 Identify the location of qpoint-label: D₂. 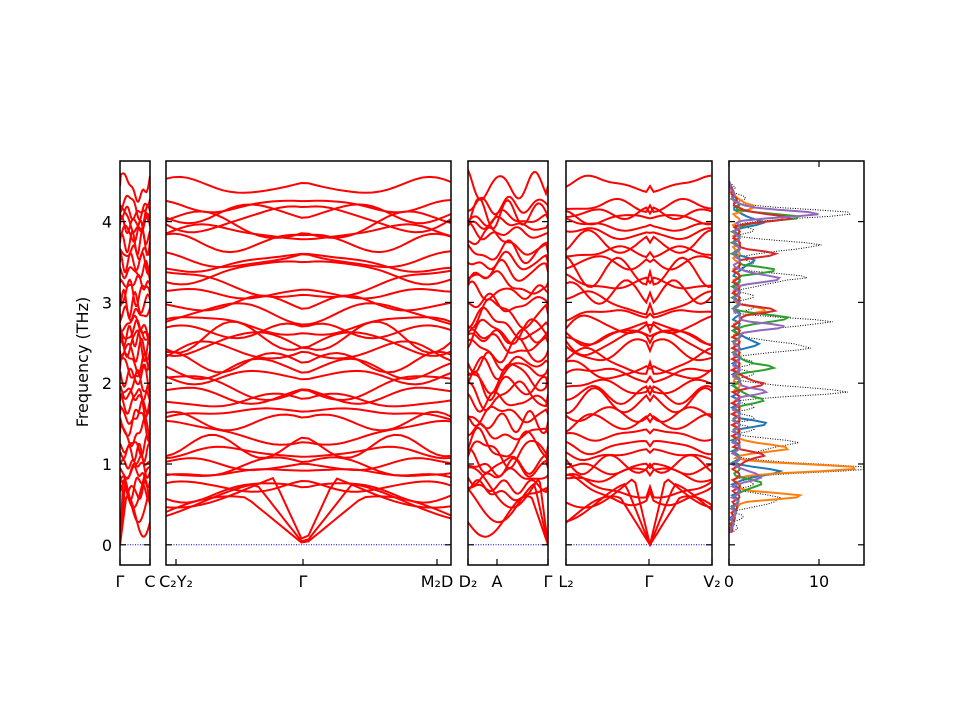
(468, 581).